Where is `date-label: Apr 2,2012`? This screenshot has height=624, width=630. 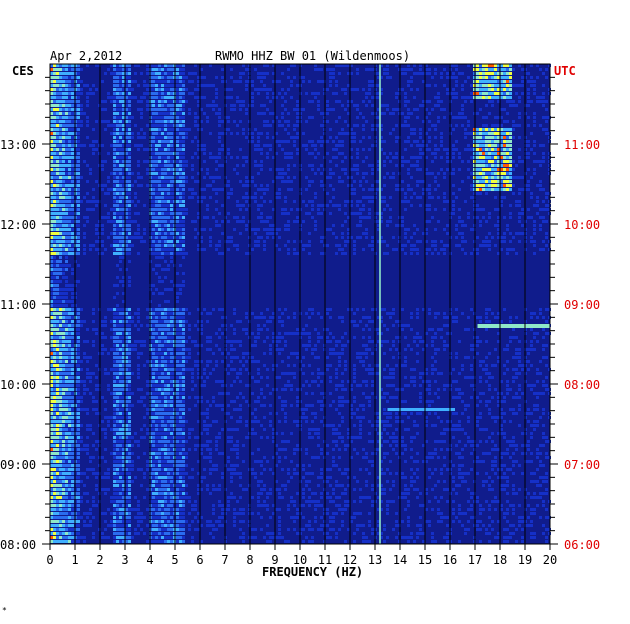
date-label: Apr 2,2012 is located at coordinates (86, 56).